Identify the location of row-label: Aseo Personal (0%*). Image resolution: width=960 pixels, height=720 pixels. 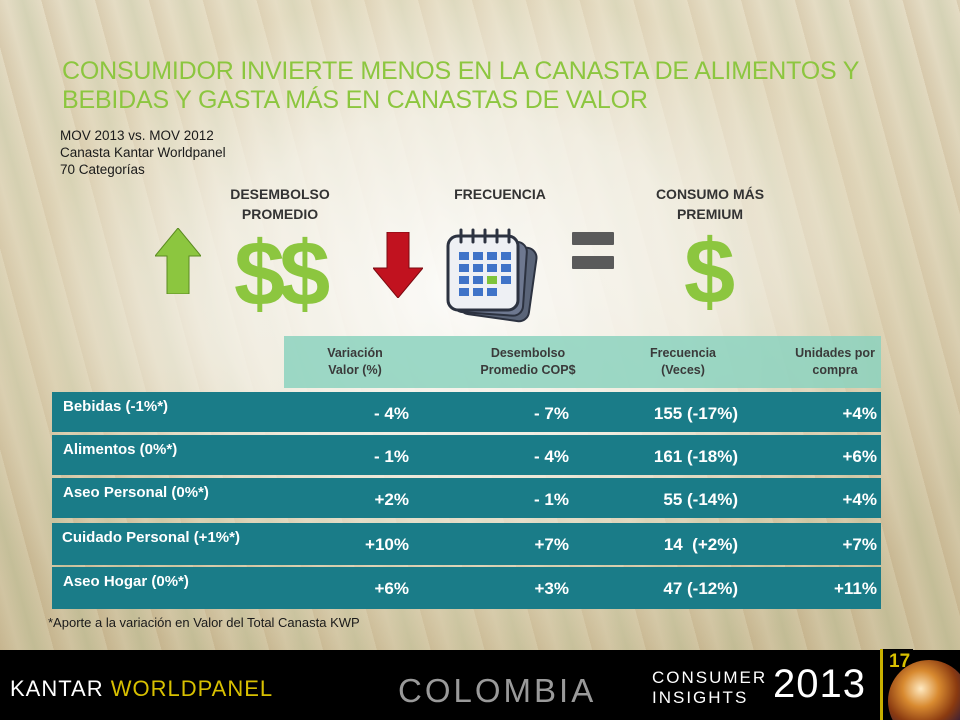
(136, 492).